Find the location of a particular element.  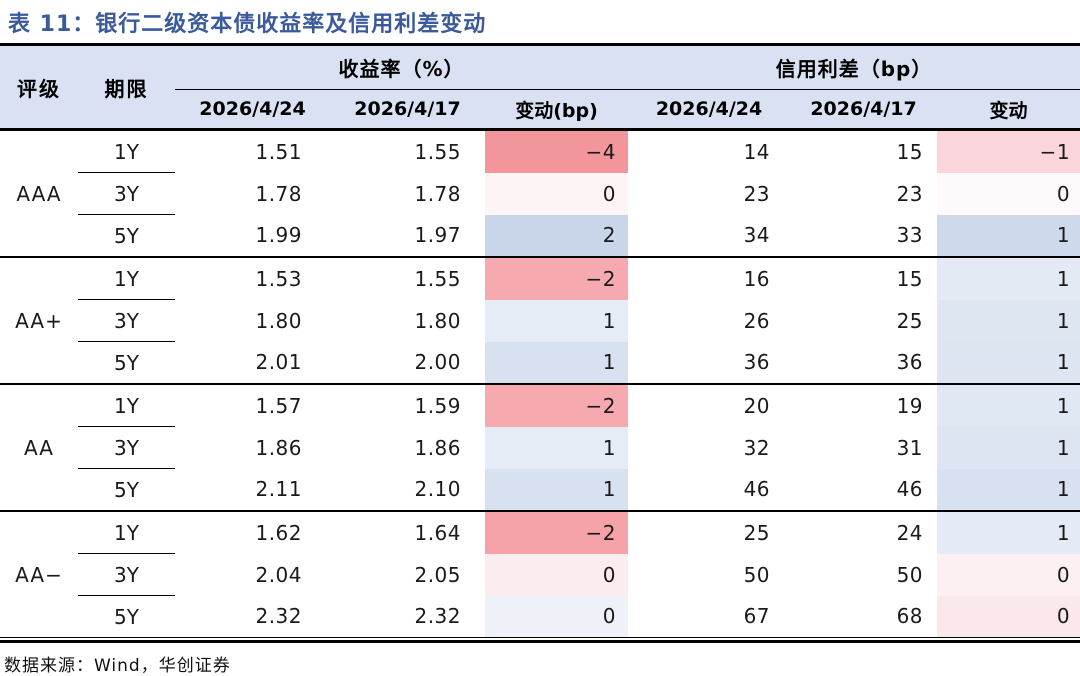

table-row: 3Y 1.86 1.86 1 32 31 1 is located at coordinates (540, 447).